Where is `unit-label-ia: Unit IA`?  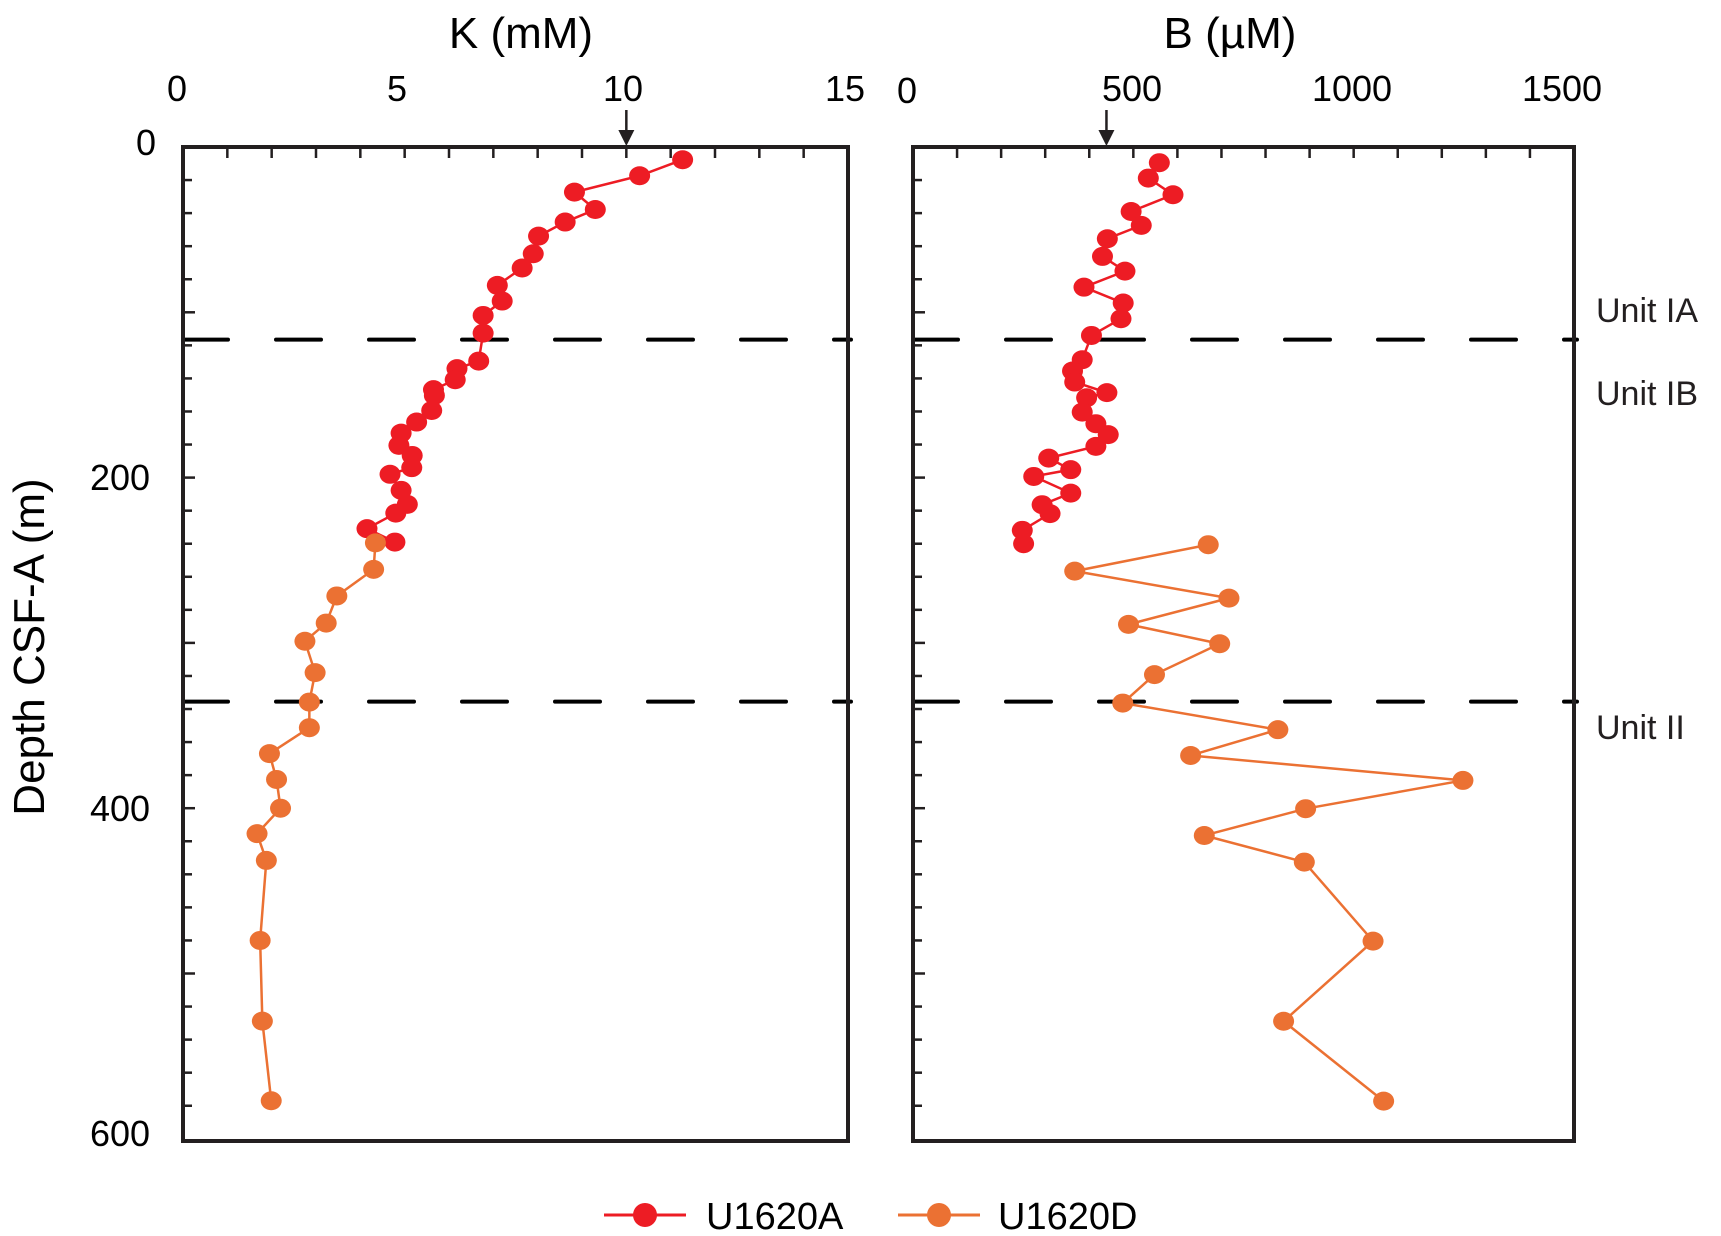 unit-label-ia: Unit IA is located at coordinates (1647, 311).